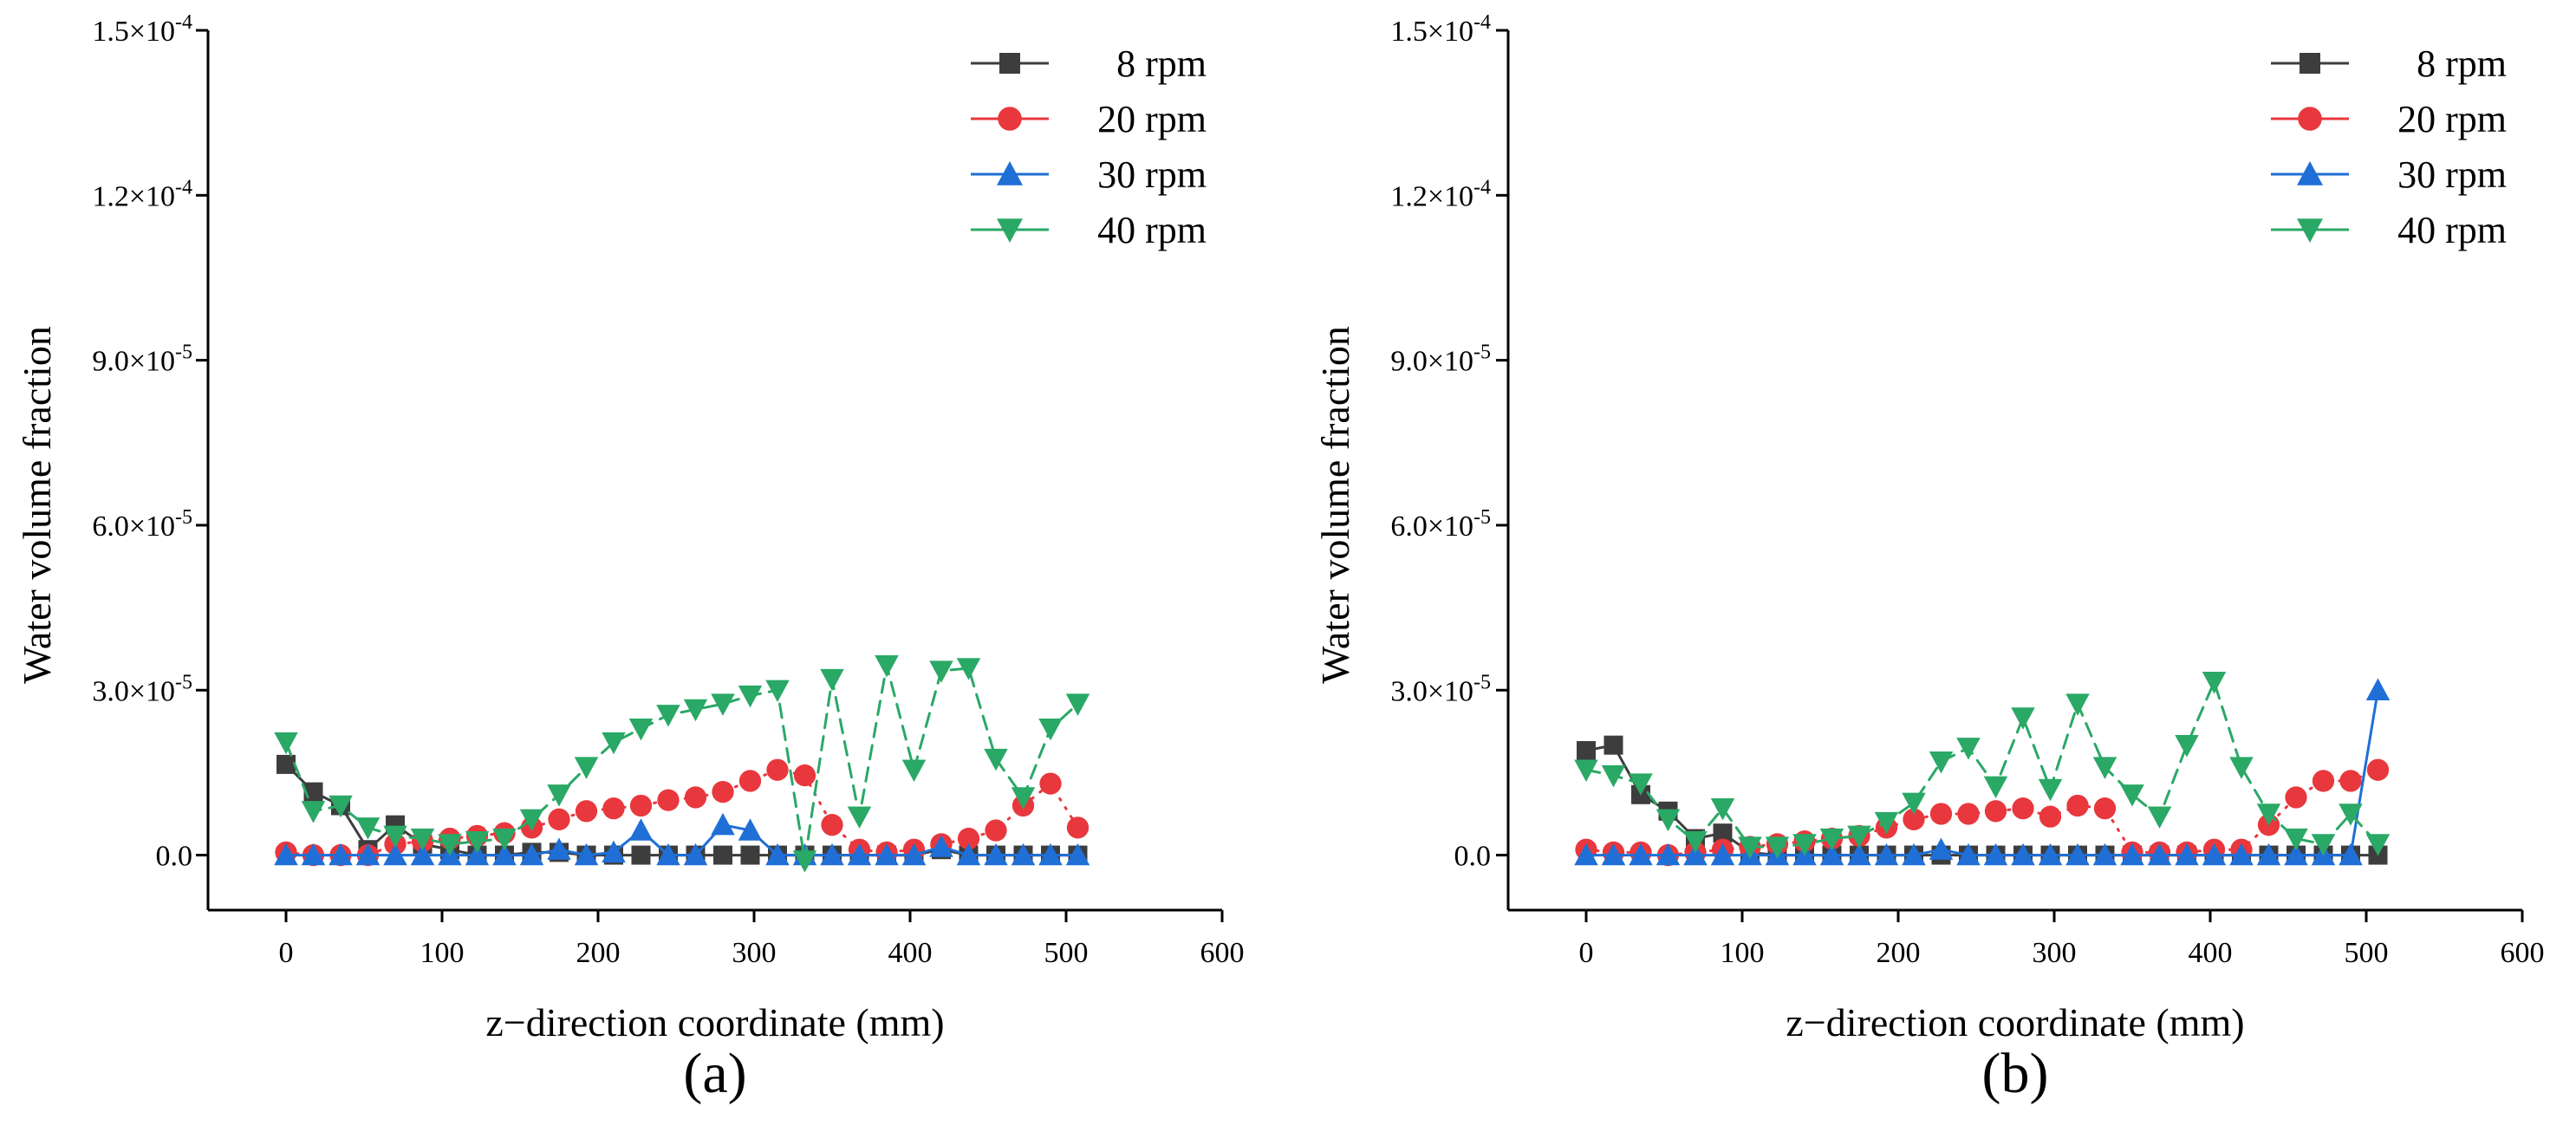 This screenshot has width=2576, height=1145. I want to click on y-tick-label: 1.2×10⁻⁴, so click(1440, 194).